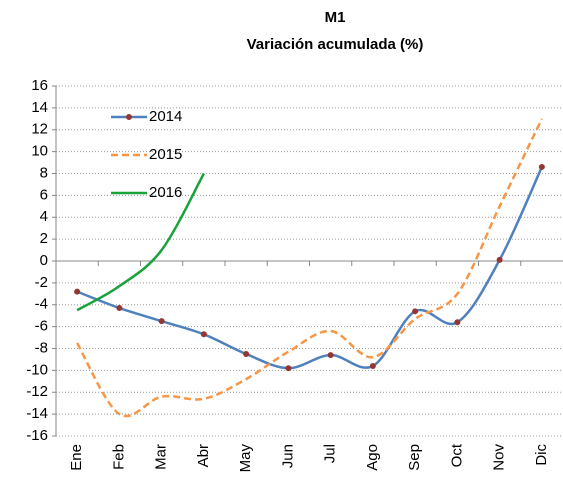 The image size is (563, 487). What do you see at coordinates (129, 117) in the screenshot?
I see `legend-marker` at bounding box center [129, 117].